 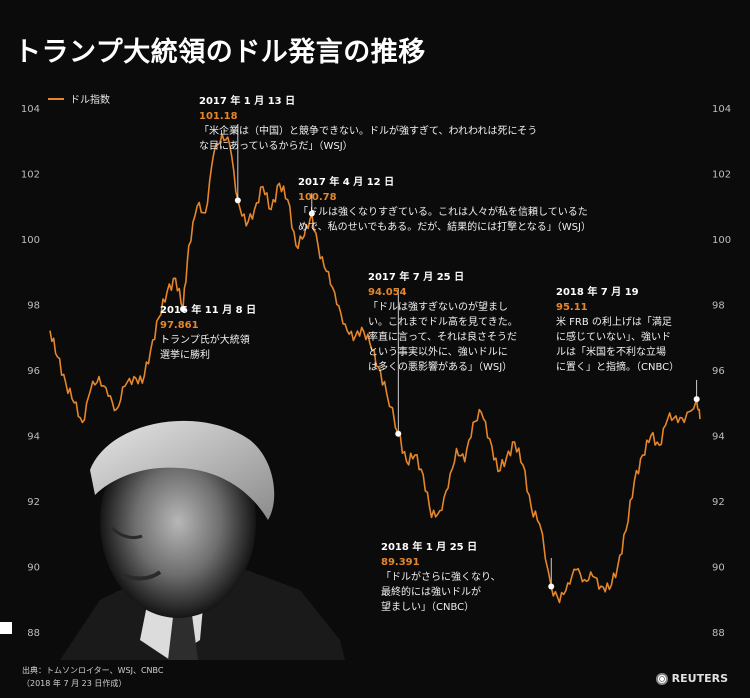 I want to click on y-tick-label-left: 88, so click(x=33, y=633).